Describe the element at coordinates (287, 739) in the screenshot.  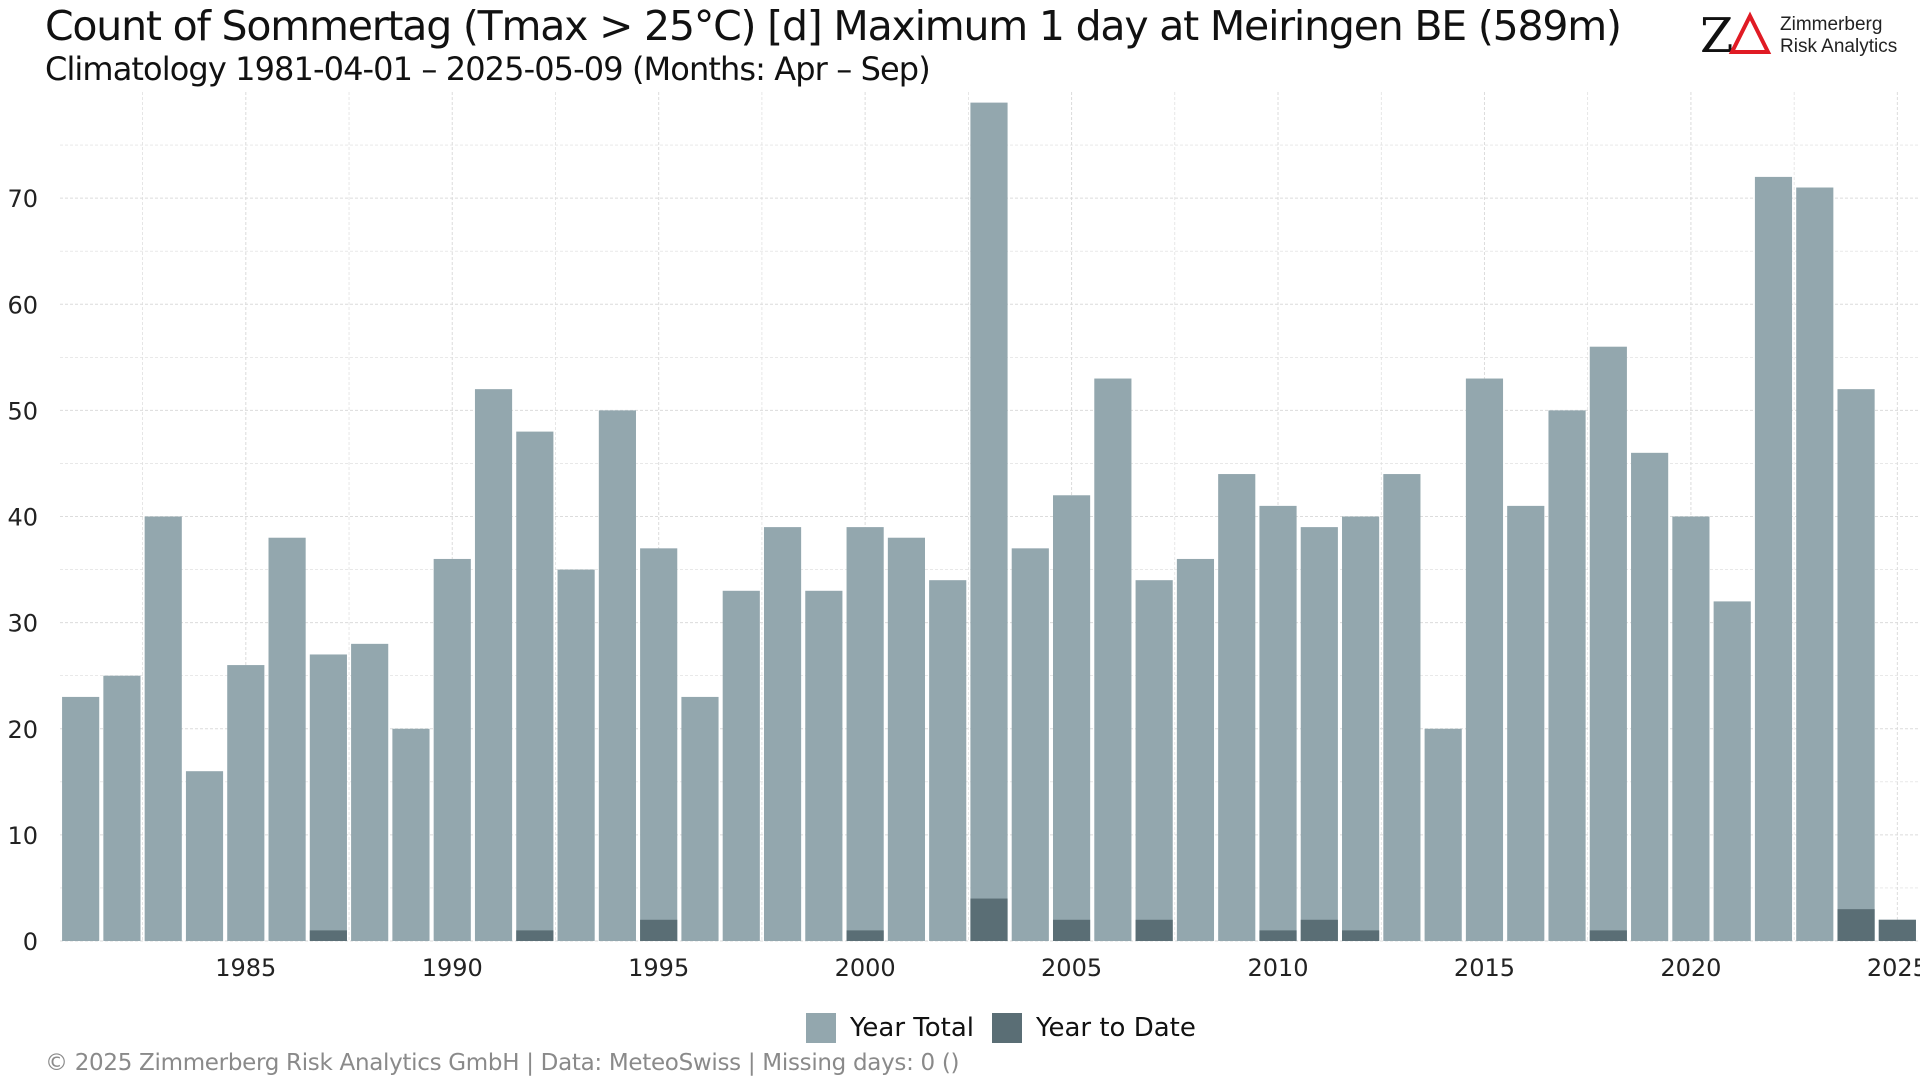
I see `bar-year-total-1986` at that location.